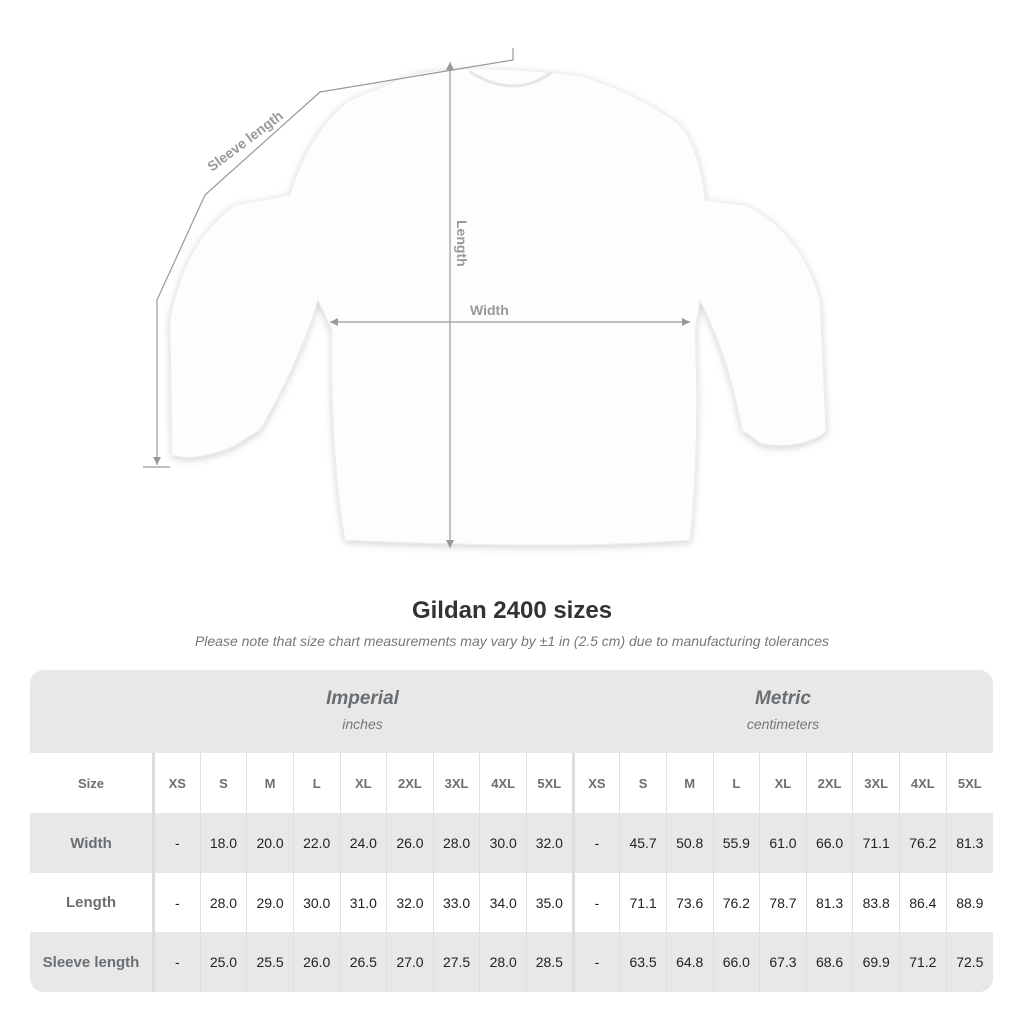  I want to click on imperial-cell: L, so click(316, 783).